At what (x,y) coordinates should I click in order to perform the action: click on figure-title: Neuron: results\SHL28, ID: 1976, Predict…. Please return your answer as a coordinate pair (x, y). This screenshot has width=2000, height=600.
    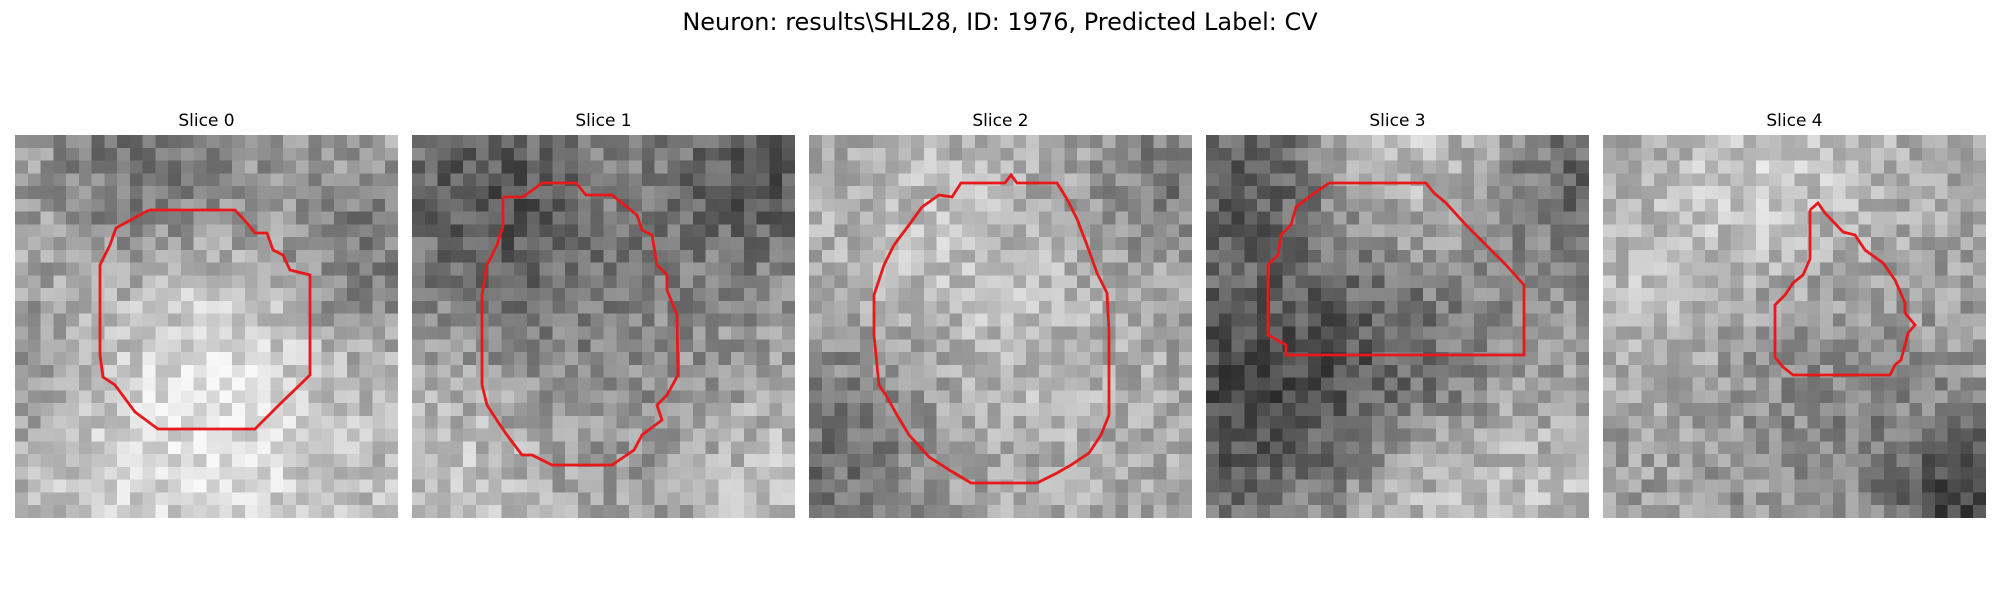
    Looking at the image, I should click on (1000, 22).